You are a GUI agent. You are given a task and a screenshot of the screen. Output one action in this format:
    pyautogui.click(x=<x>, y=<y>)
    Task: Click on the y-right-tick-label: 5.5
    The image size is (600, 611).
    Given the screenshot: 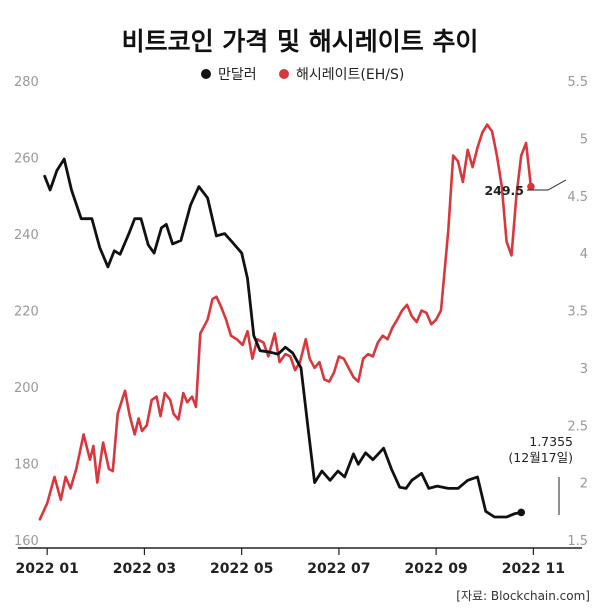 What is the action you would take?
    pyautogui.click(x=577, y=82)
    